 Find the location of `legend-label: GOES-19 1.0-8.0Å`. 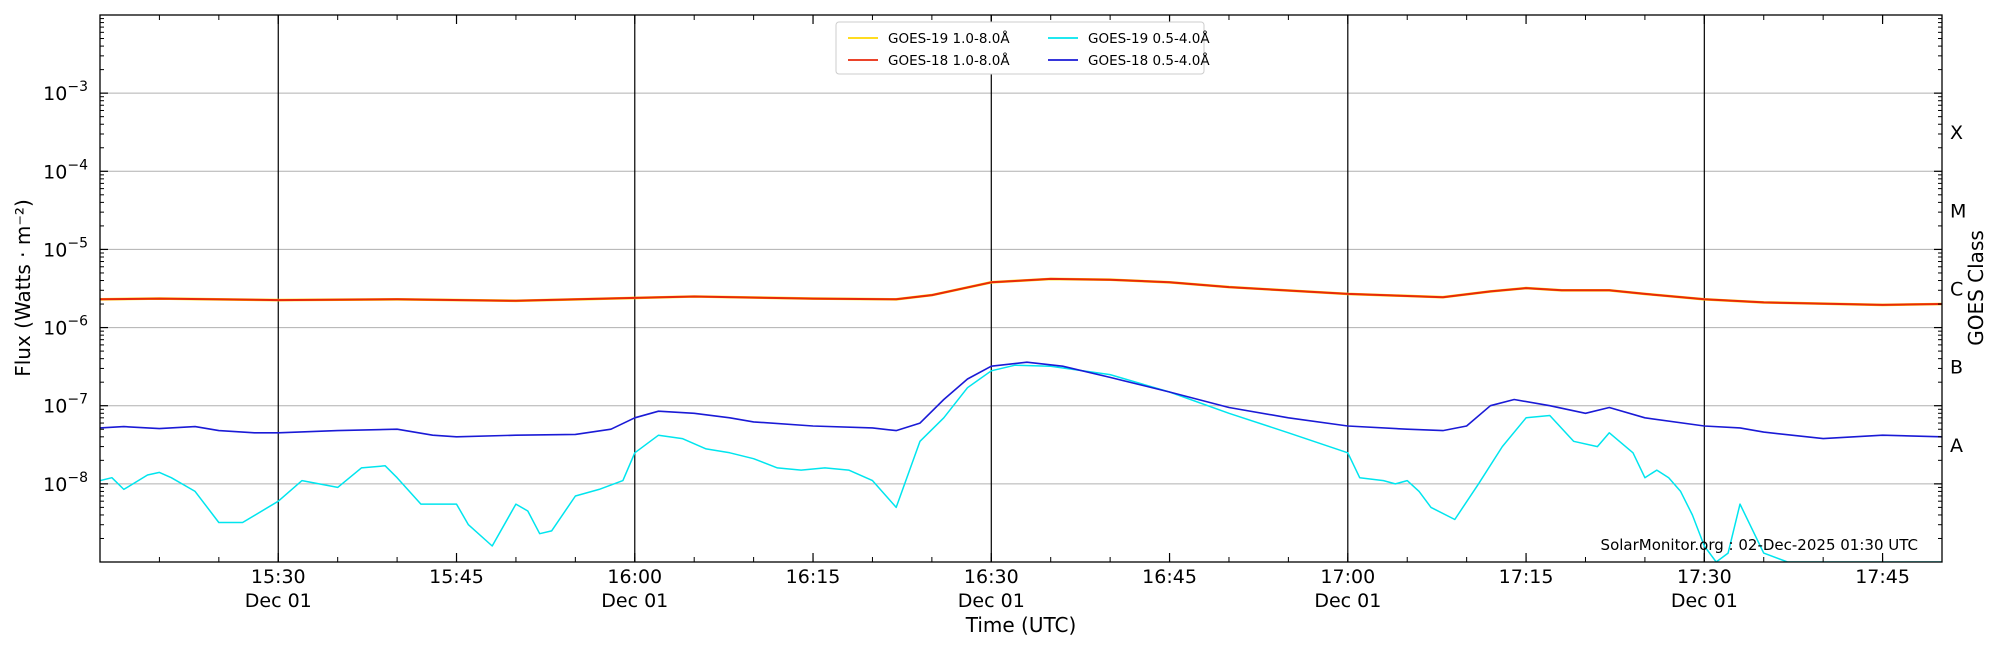

legend-label: GOES-19 1.0-8.0Å is located at coordinates (949, 38).